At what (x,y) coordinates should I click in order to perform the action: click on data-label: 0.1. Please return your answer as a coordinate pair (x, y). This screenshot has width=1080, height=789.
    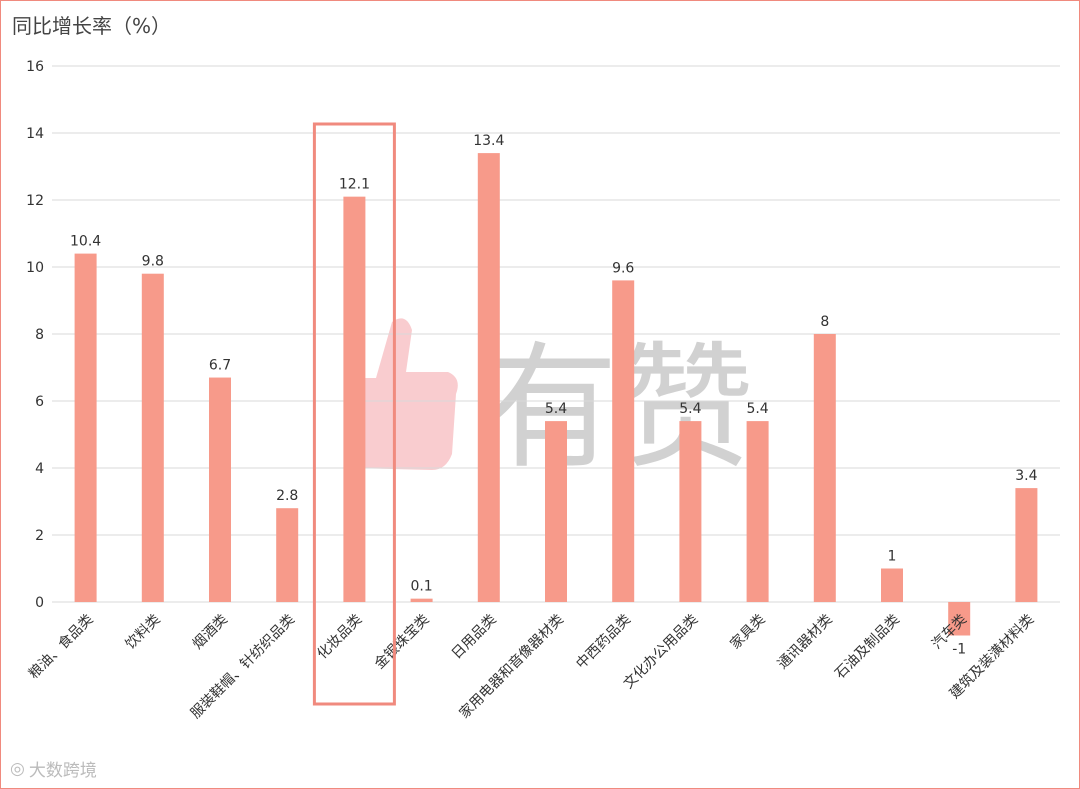
    Looking at the image, I should click on (421, 587).